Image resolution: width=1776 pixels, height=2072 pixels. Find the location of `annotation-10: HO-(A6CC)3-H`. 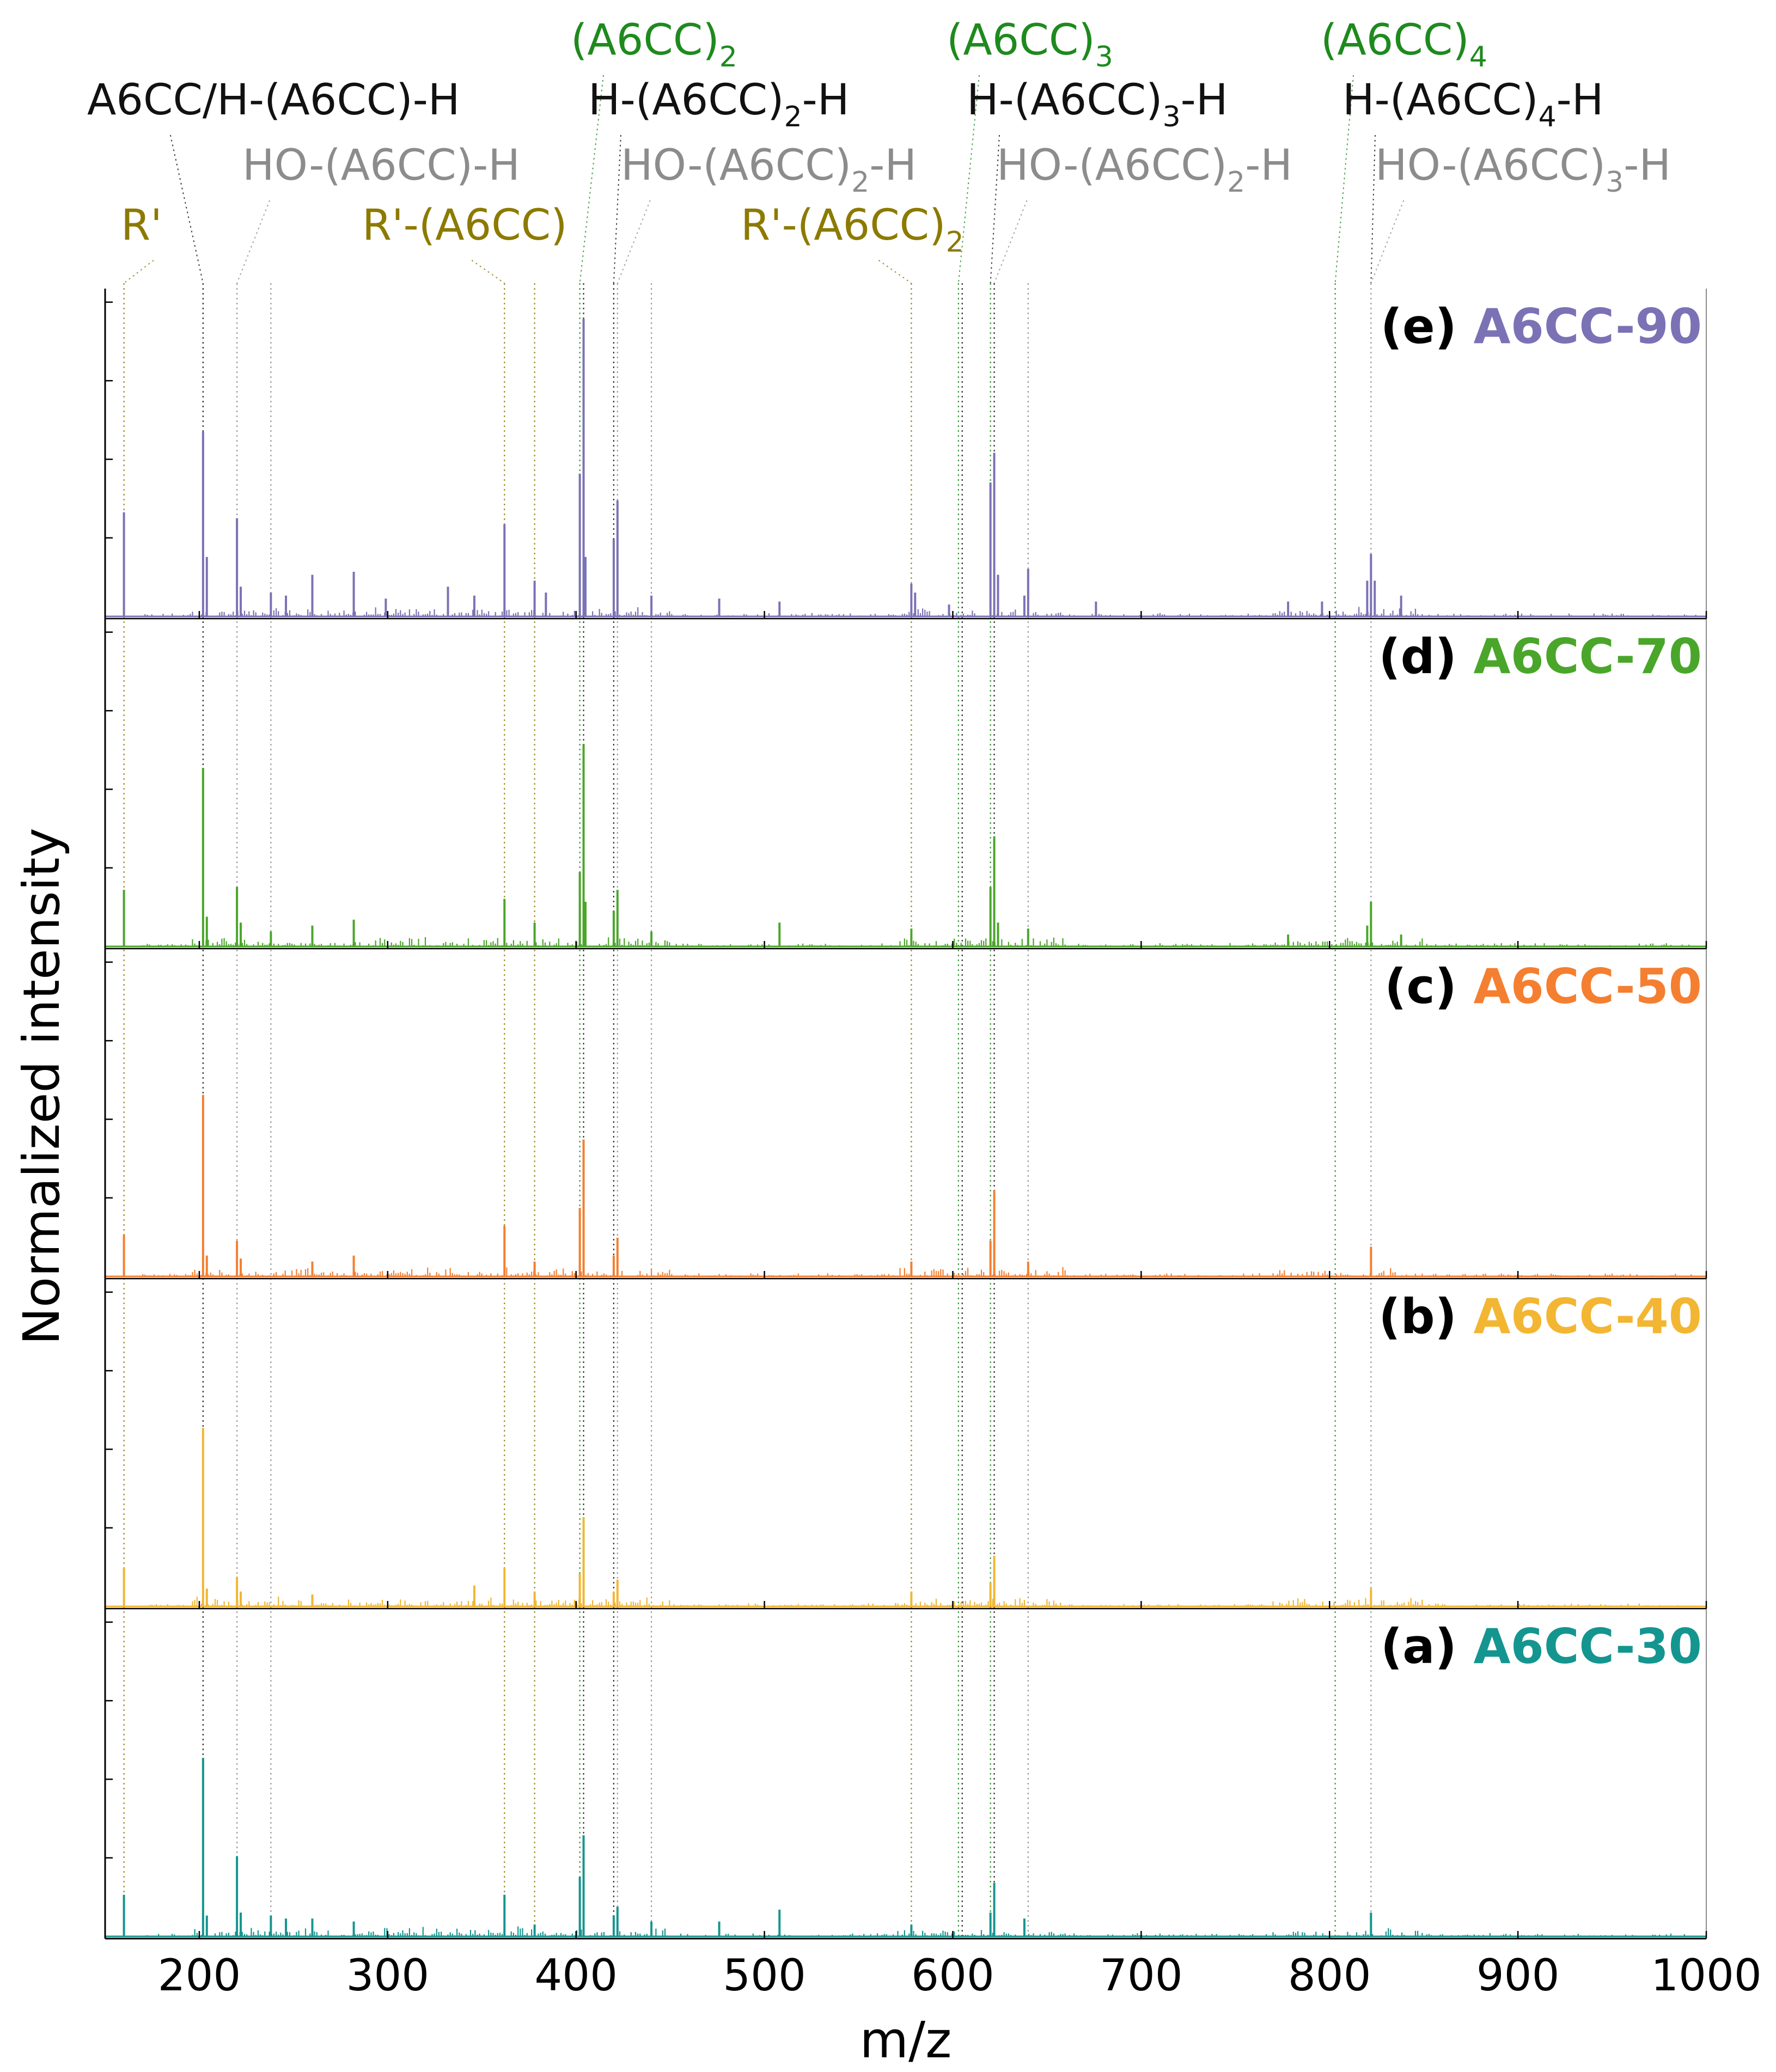

annotation-10: HO-(A6CC)3-H is located at coordinates (1523, 170).